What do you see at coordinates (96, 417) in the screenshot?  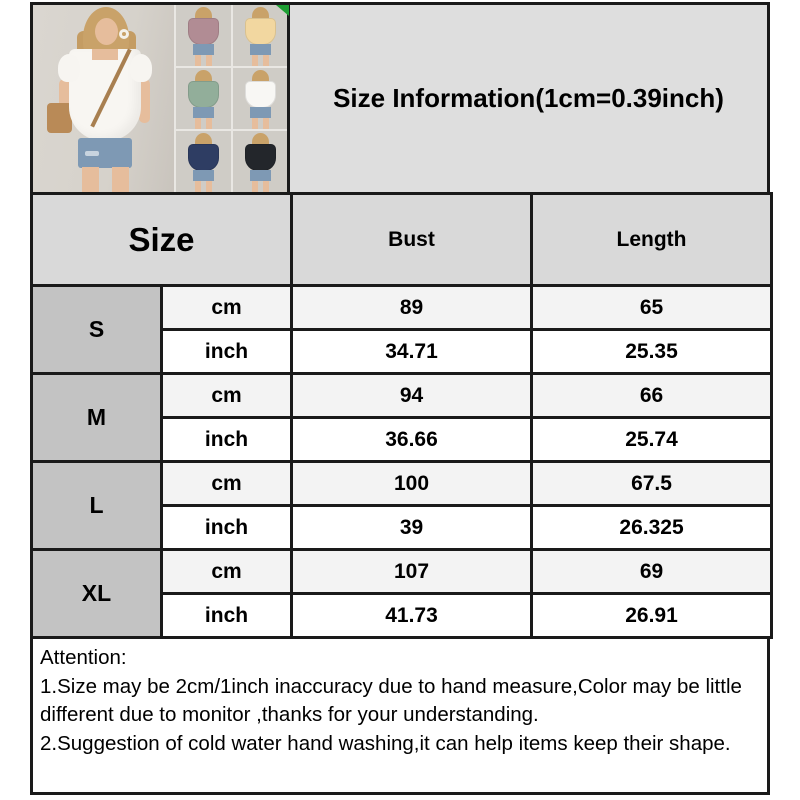 I see `size-cell-m: M` at bounding box center [96, 417].